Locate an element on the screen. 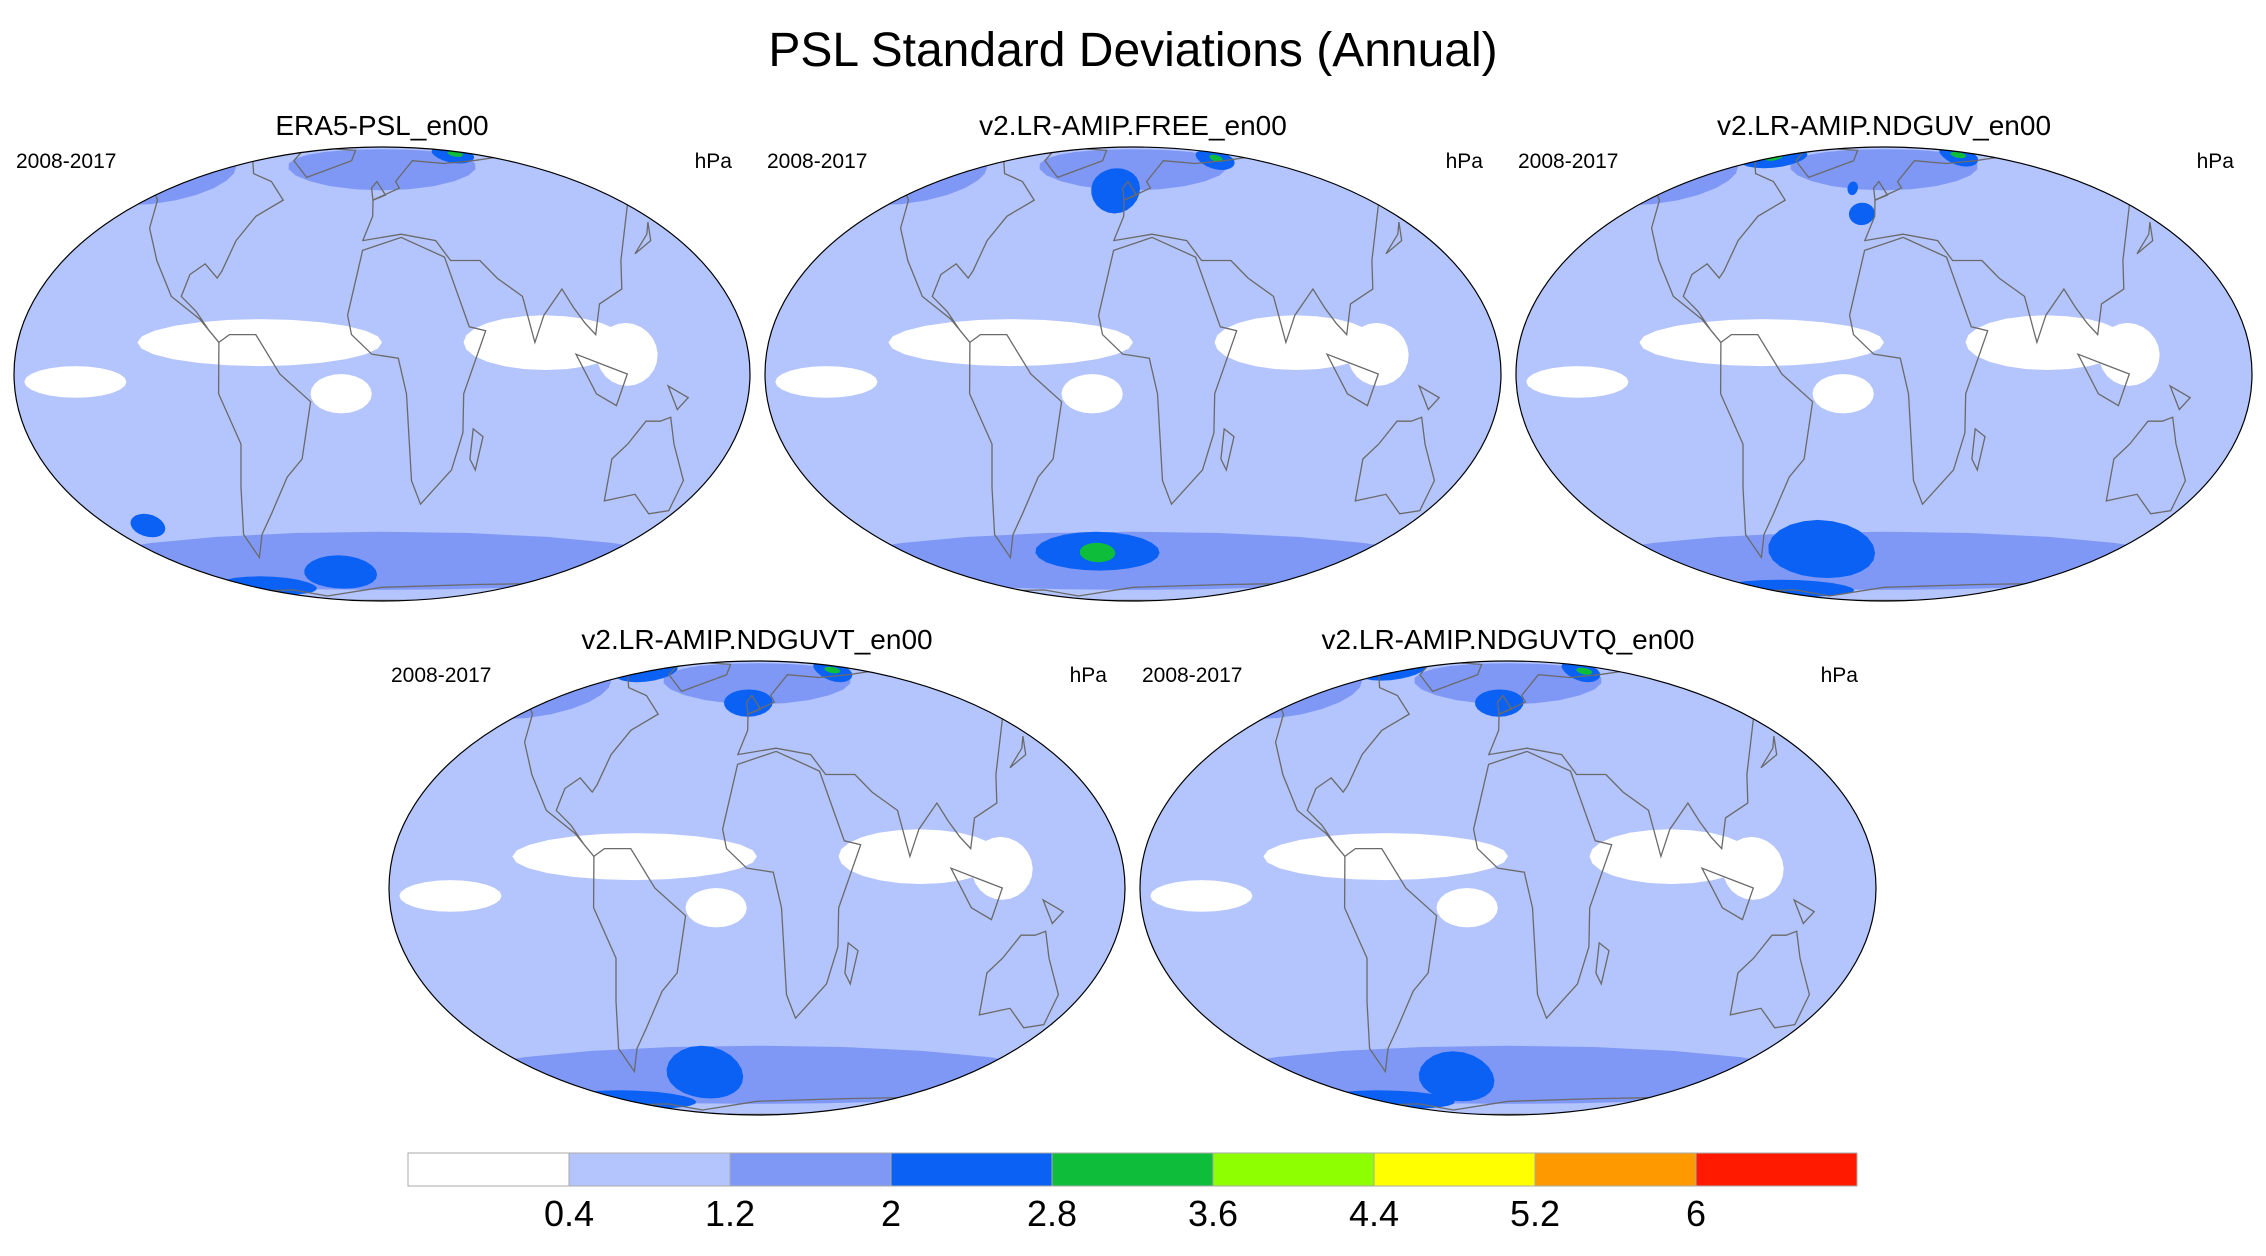  colorbar-label: 6 is located at coordinates (1696, 1213).